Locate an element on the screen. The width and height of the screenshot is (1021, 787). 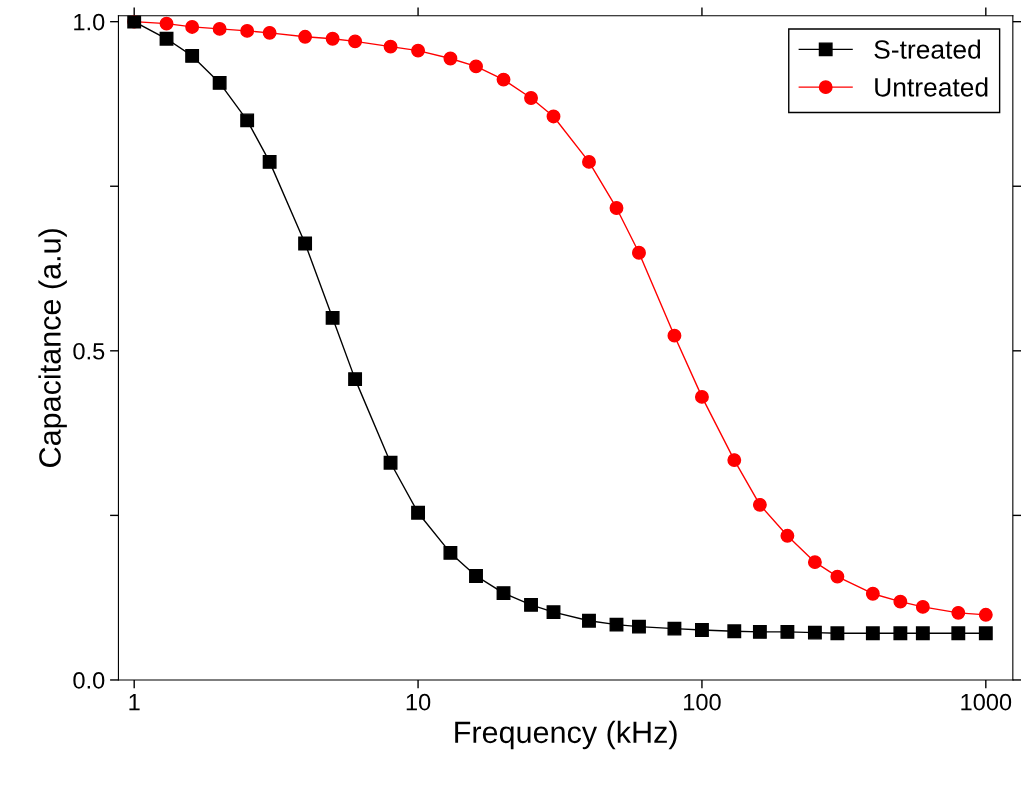
legend-label: Untreated is located at coordinates (931, 87).